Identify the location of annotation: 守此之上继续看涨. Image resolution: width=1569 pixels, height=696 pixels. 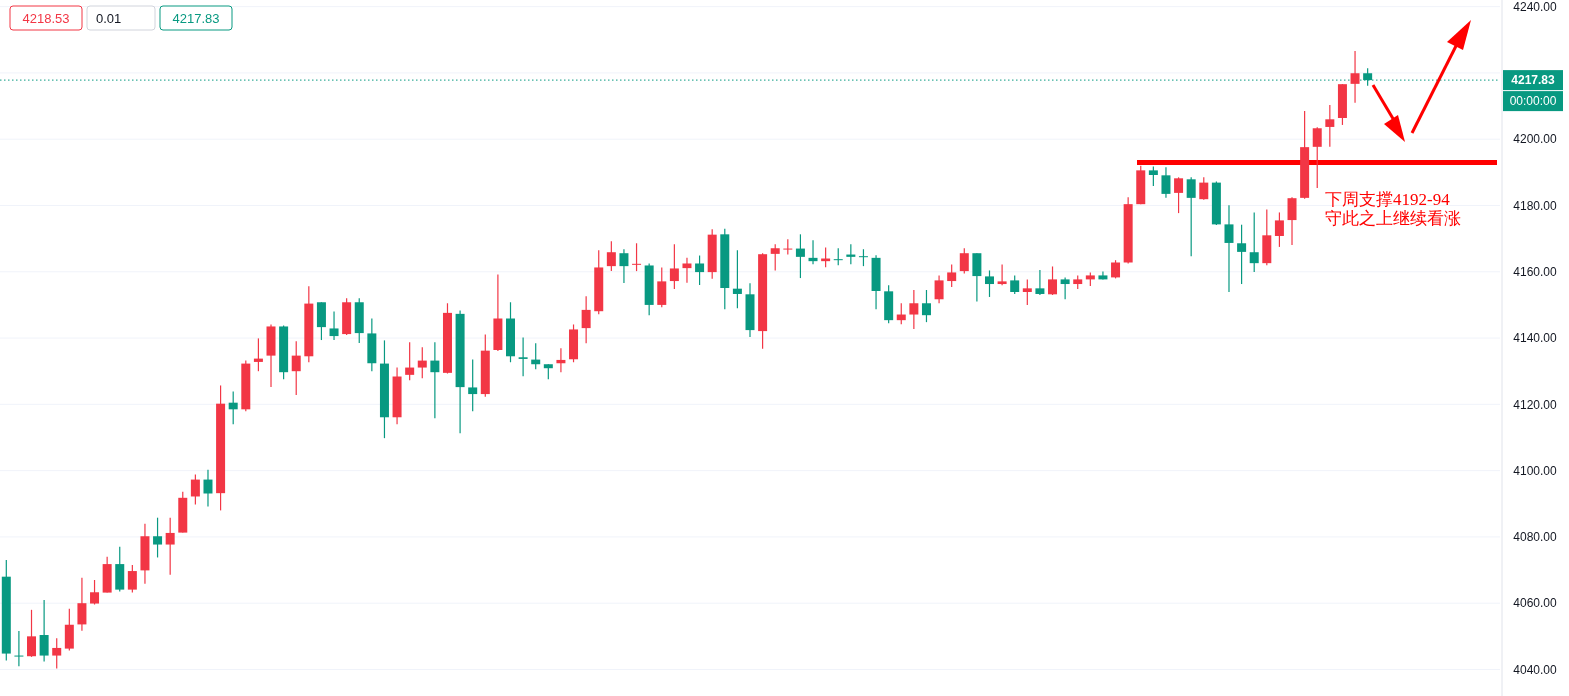
(1393, 218).